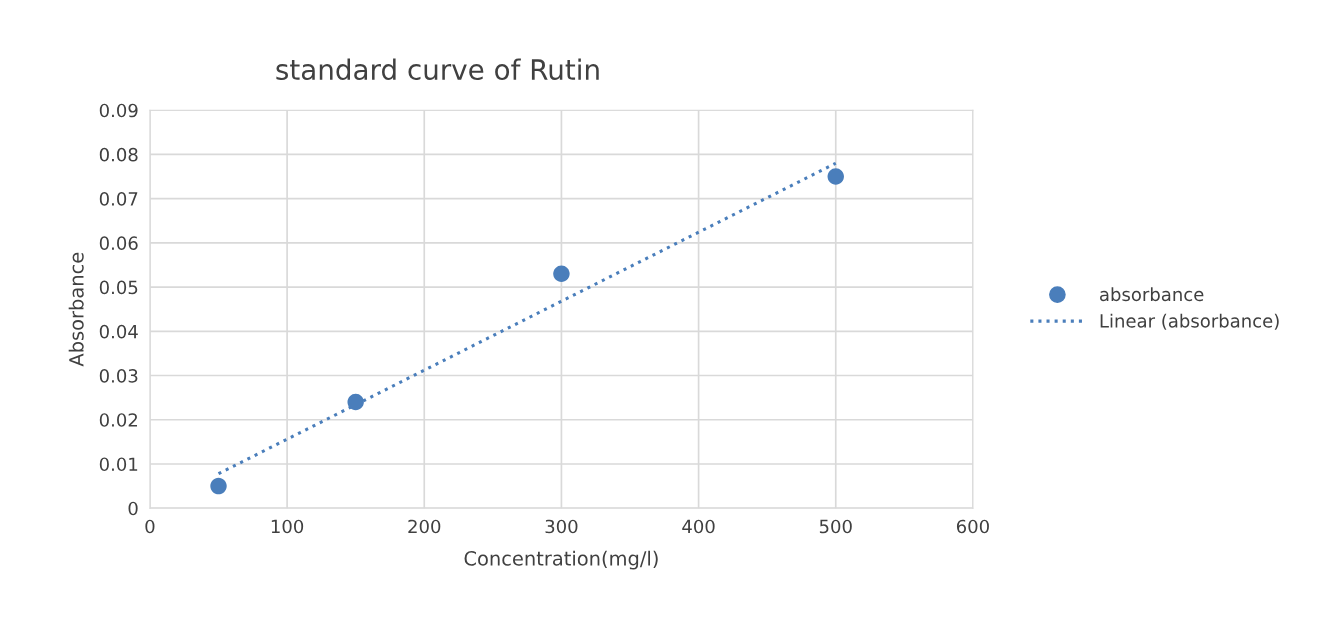 This screenshot has width=1321, height=619. I want to click on legend-label: absorbance, so click(1152, 294).